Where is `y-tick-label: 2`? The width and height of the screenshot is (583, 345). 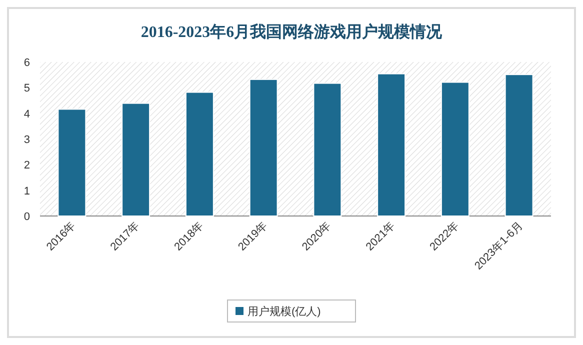
y-tick-label: 2 is located at coordinates (27, 166).